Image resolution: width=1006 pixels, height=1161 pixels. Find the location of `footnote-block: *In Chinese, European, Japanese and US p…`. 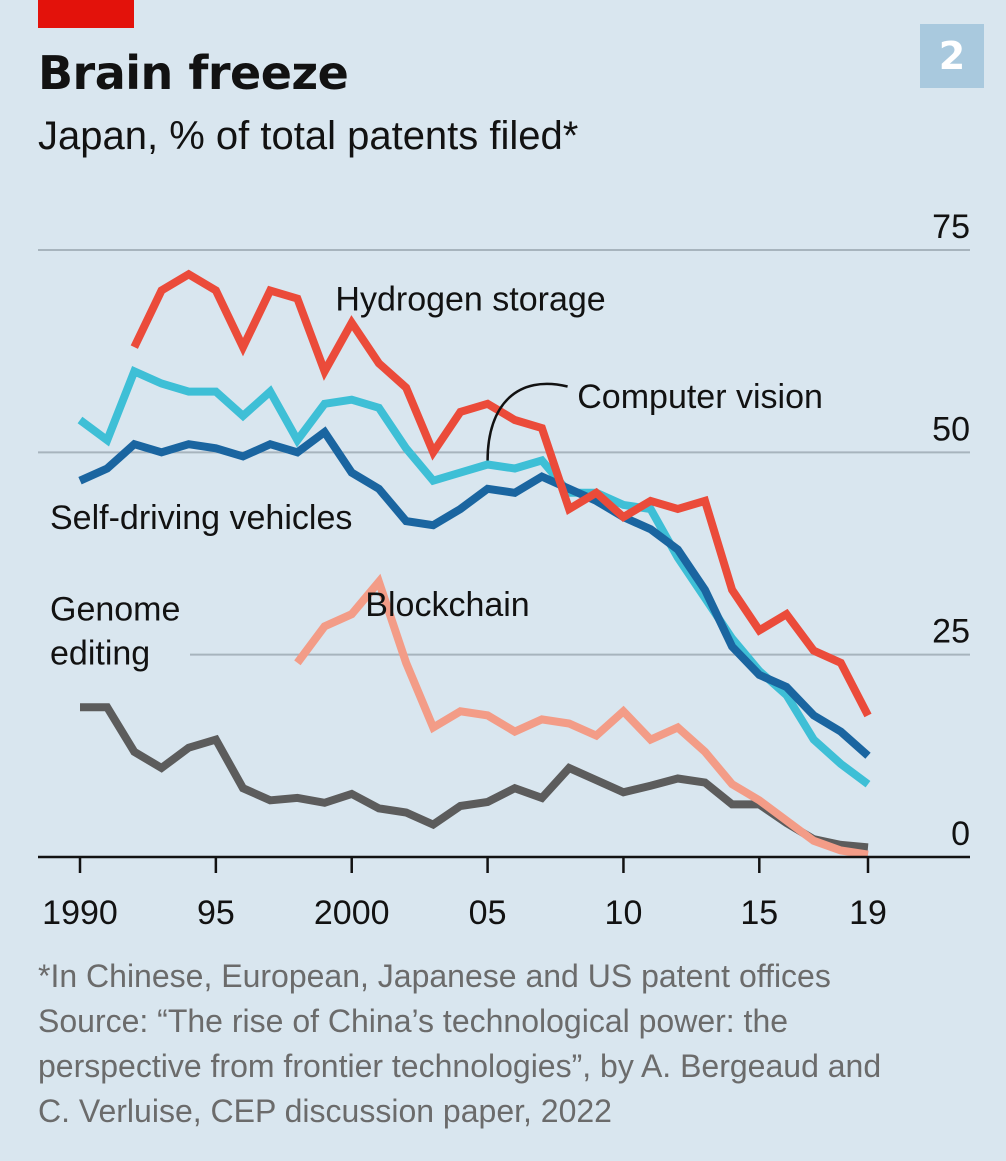

footnote-block: *In Chinese, European, Japanese and US p… is located at coordinates (508, 1044).